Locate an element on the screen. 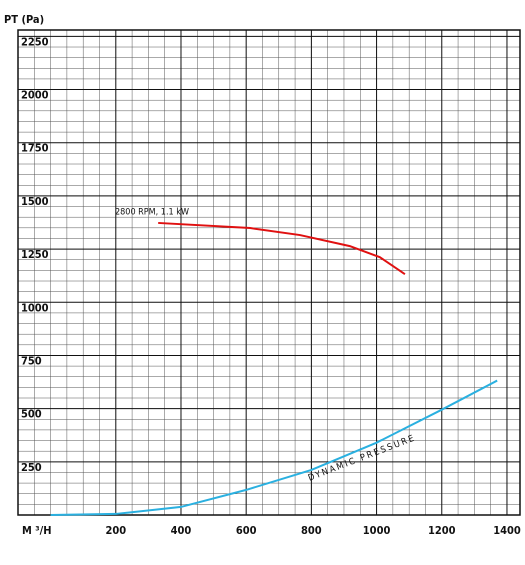 The height and width of the screenshot is (565, 525). x-tick-label: 1000 is located at coordinates (377, 530).